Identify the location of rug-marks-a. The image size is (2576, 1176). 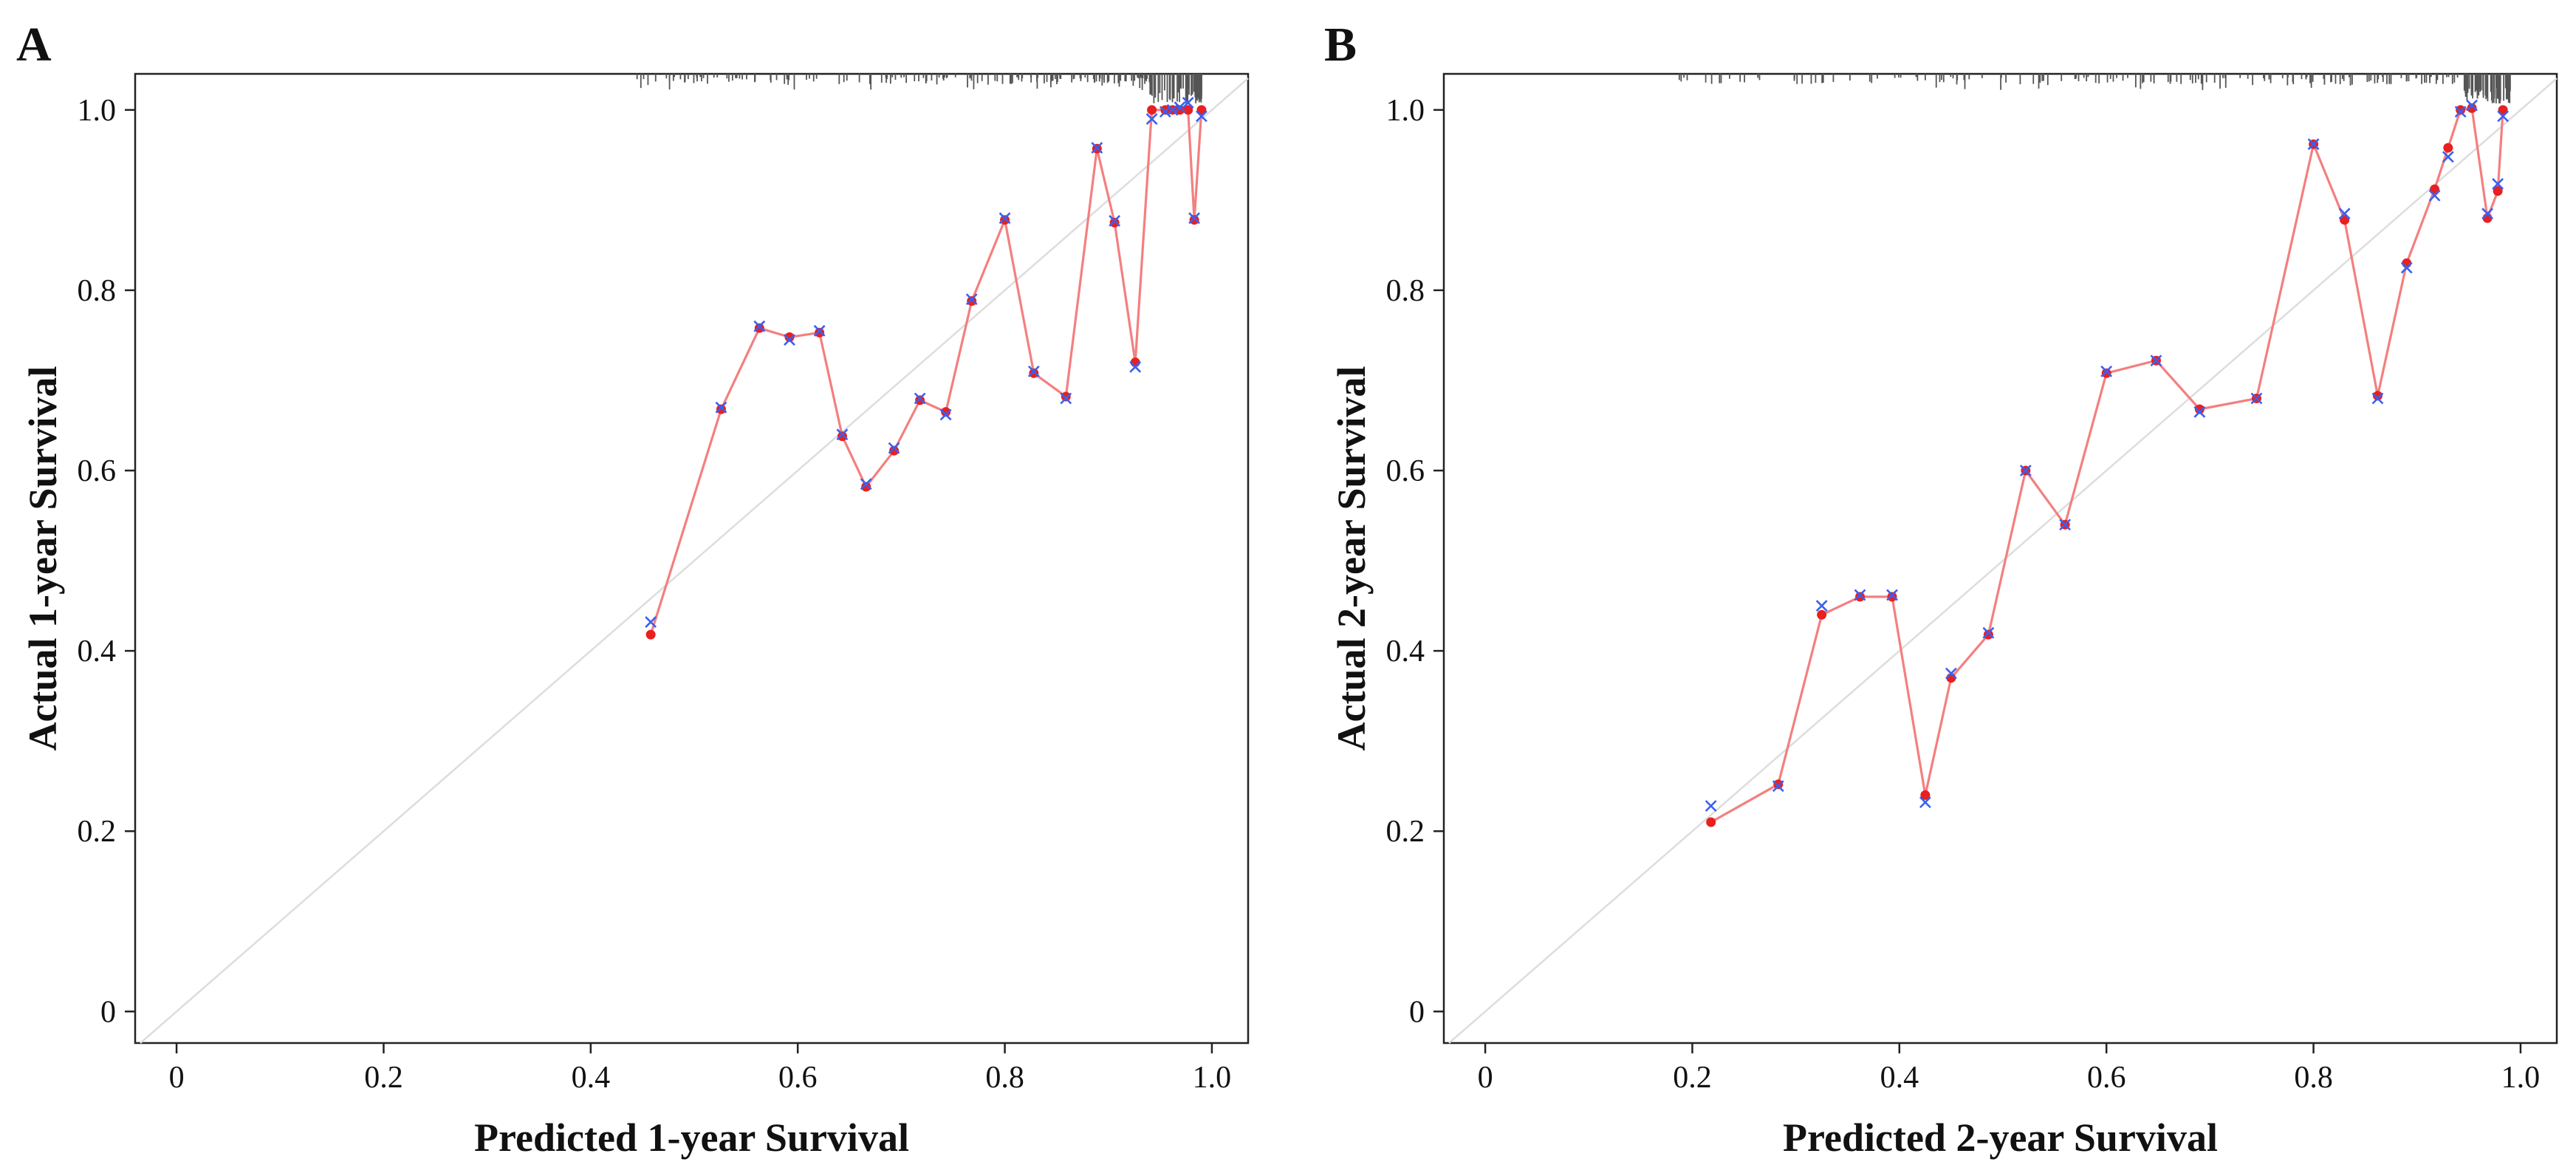
(919, 88).